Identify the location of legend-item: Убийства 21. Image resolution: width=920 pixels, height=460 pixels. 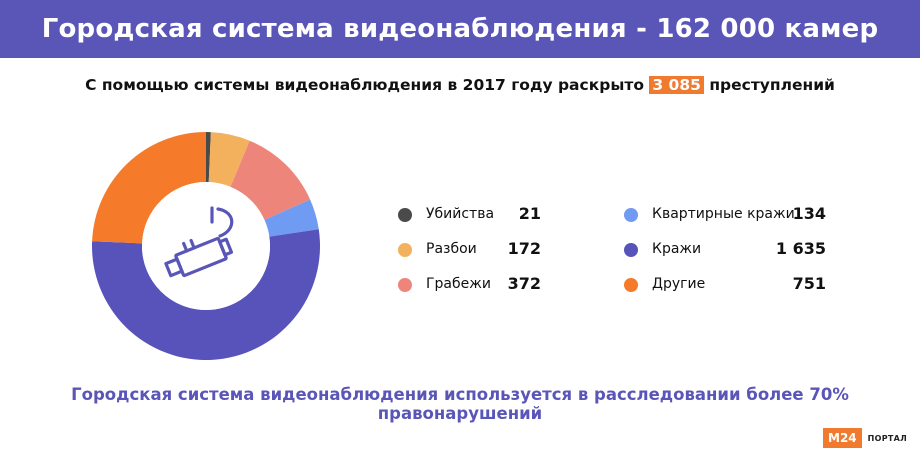
(469, 215).